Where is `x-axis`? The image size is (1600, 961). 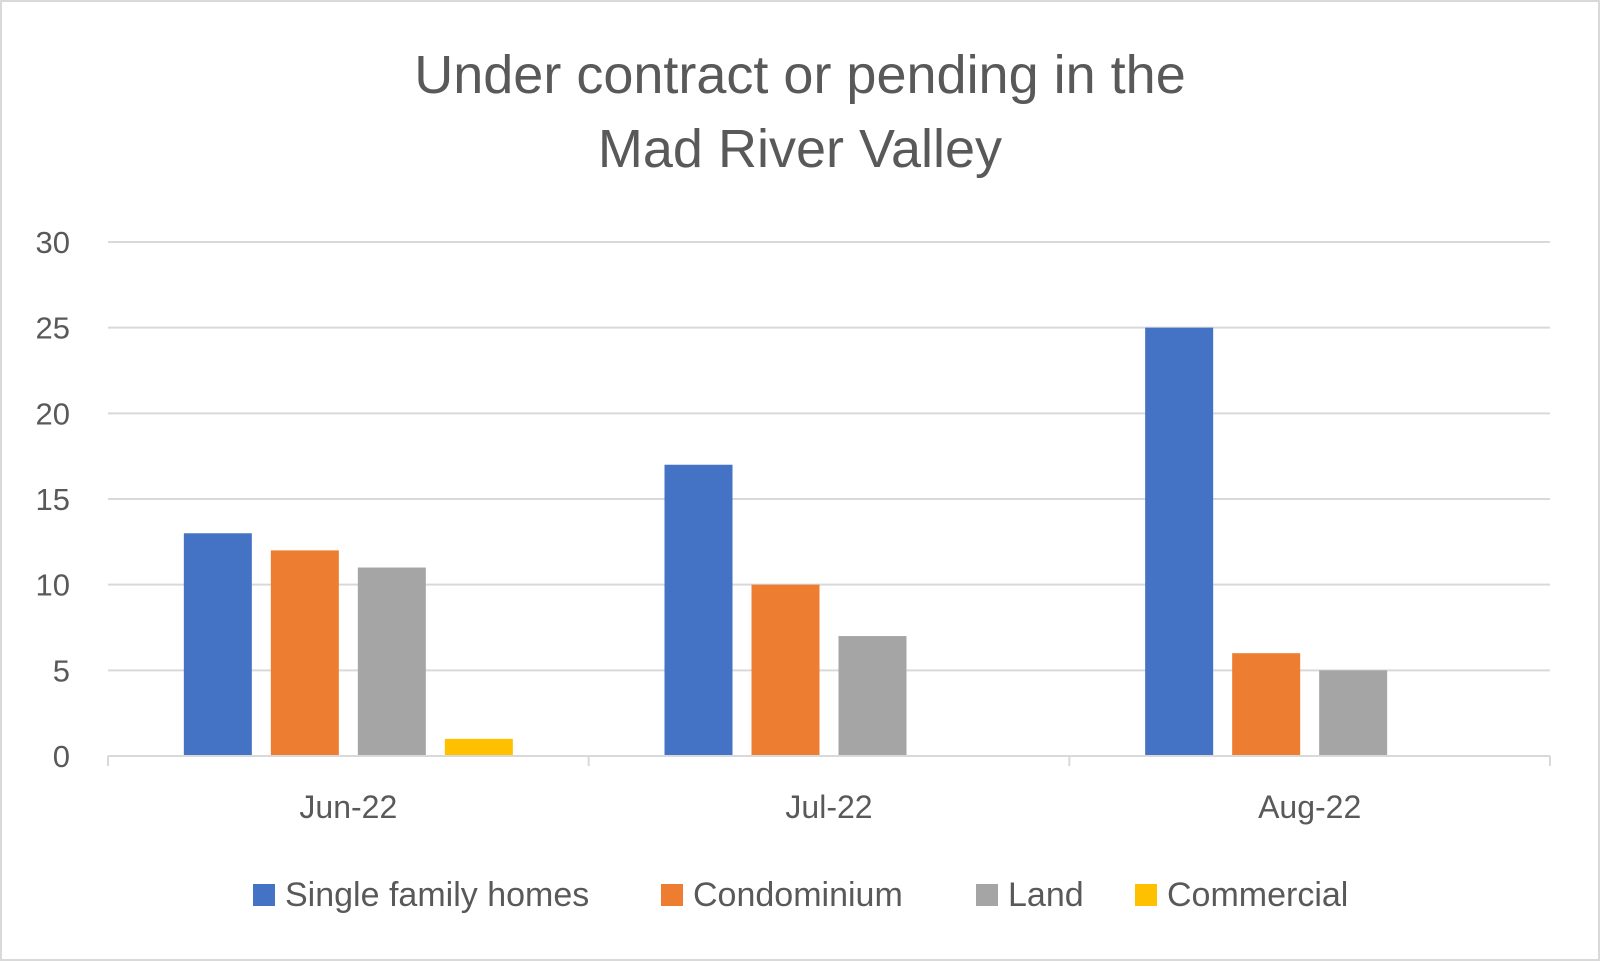 x-axis is located at coordinates (829, 760).